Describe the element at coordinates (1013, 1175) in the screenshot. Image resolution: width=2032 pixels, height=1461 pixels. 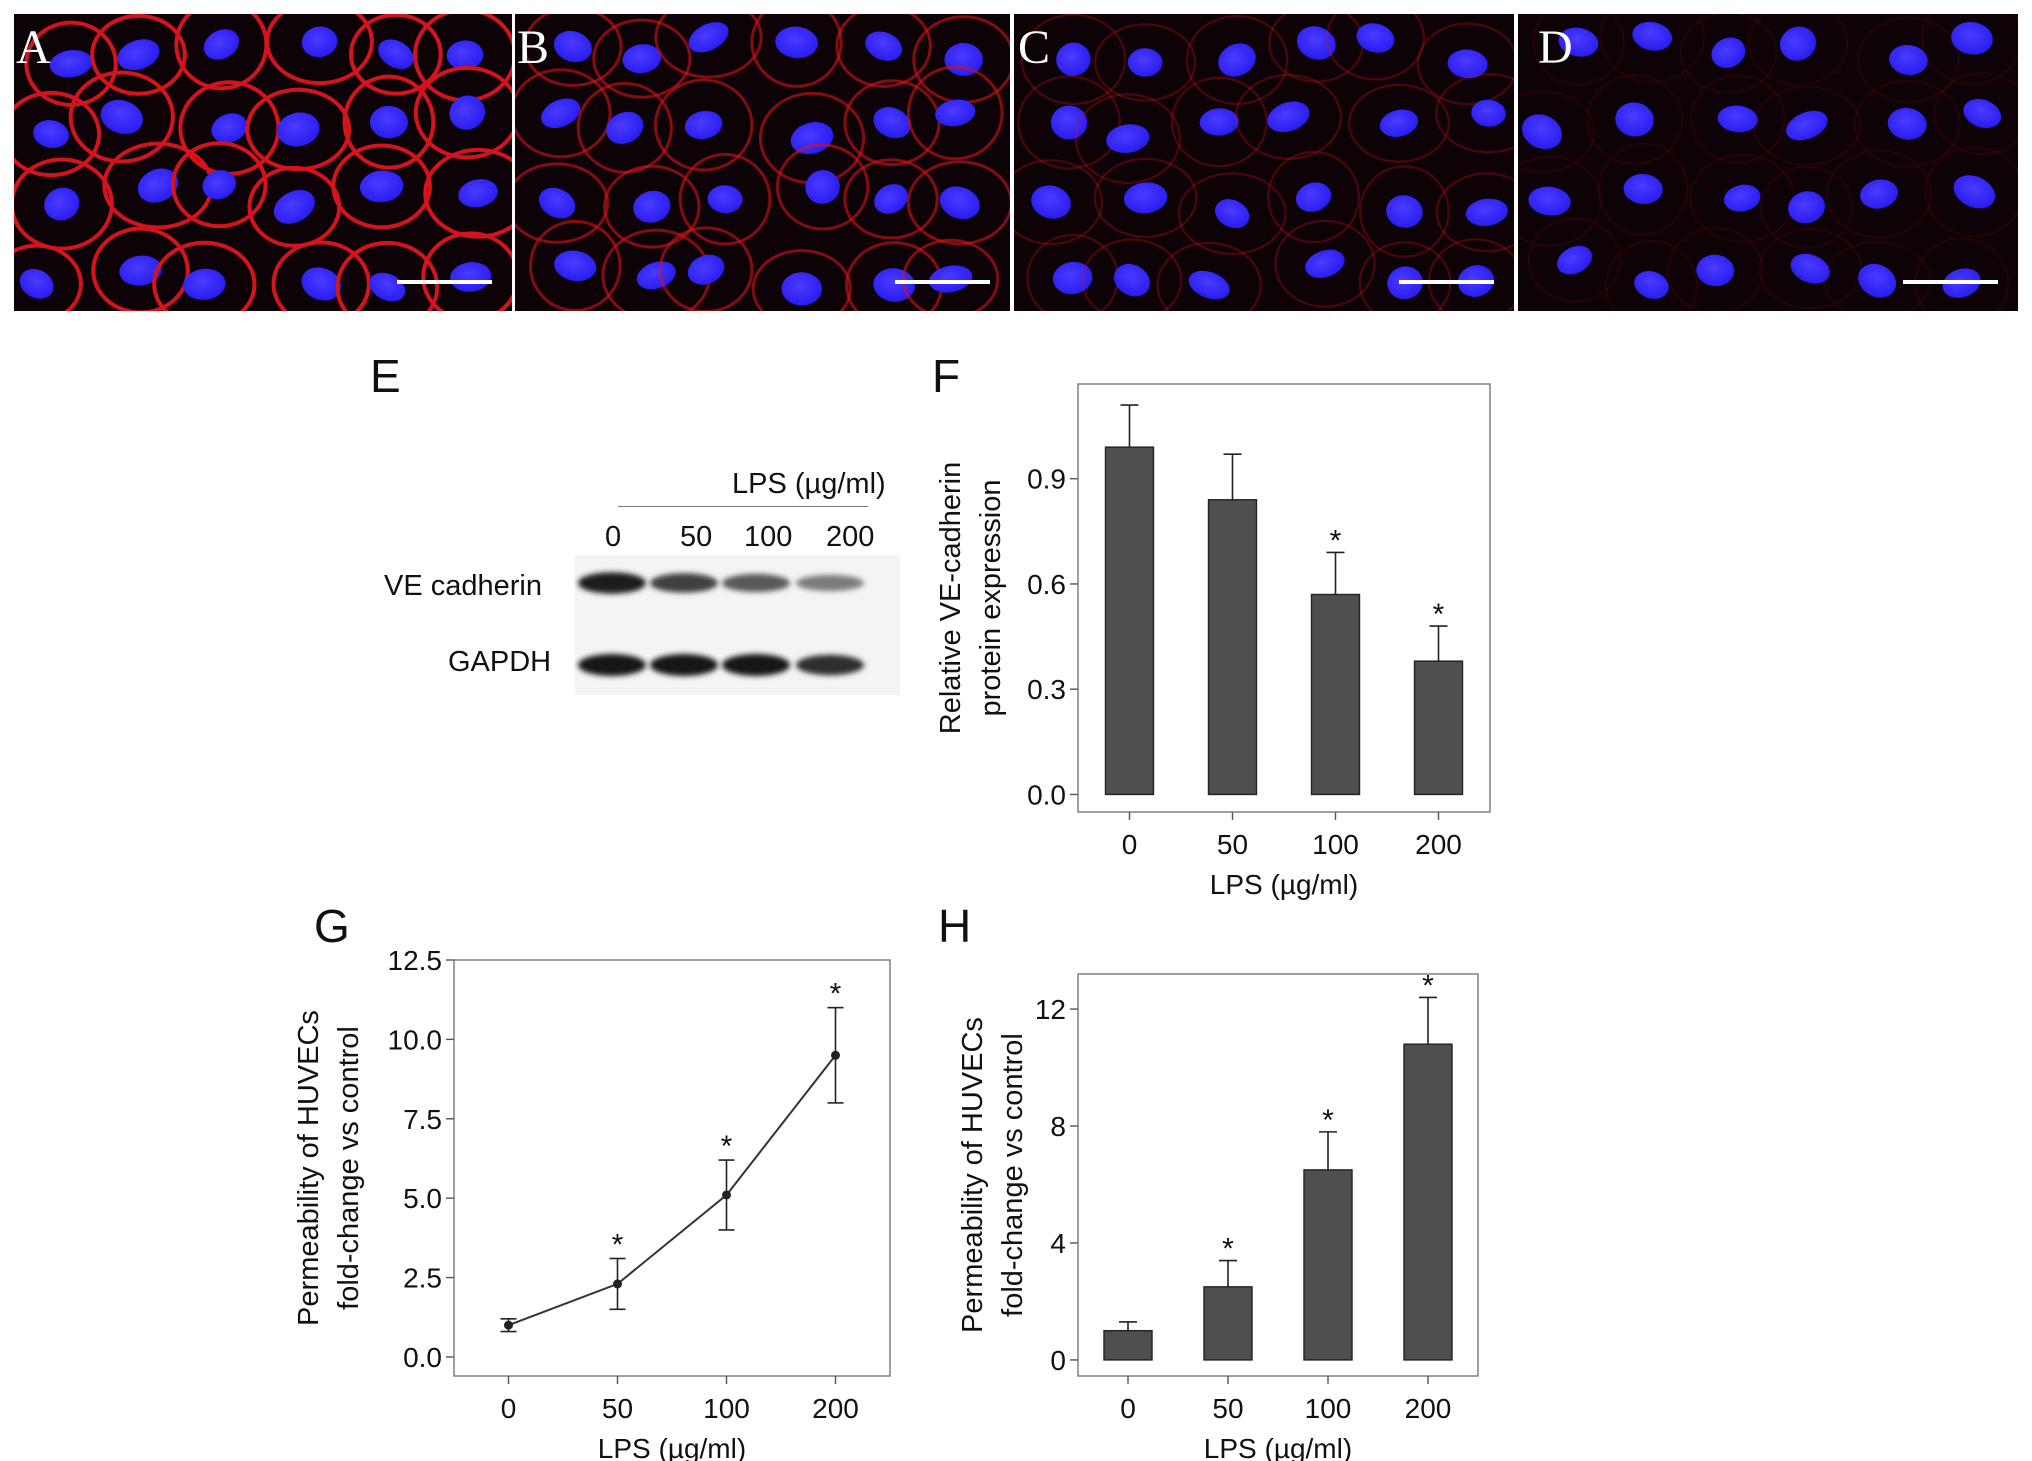
I see `y-axis-label: fold-change vs control` at that location.